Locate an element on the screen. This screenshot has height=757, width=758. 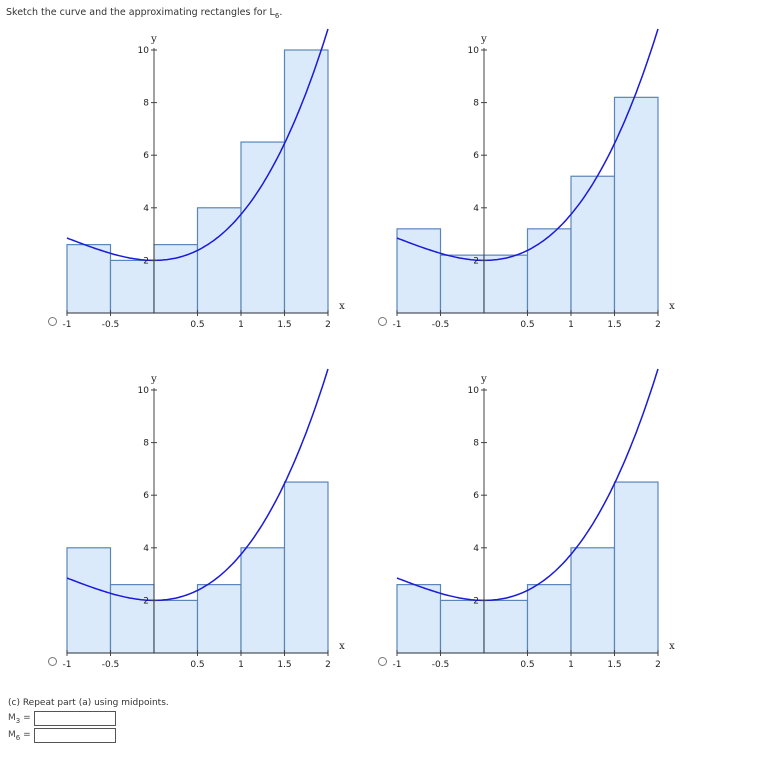
m6-input is located at coordinates (75, 735).